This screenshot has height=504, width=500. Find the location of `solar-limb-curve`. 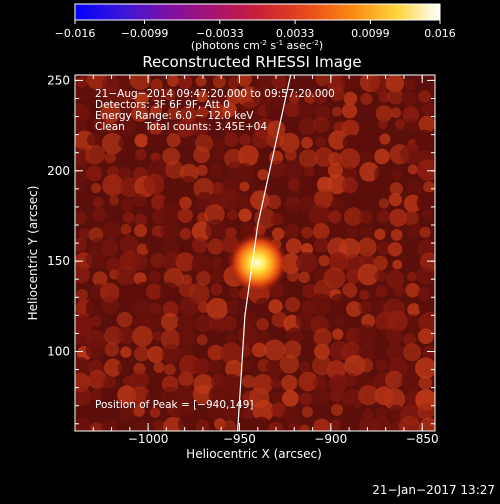

solar-limb-curve is located at coordinates (264, 253).